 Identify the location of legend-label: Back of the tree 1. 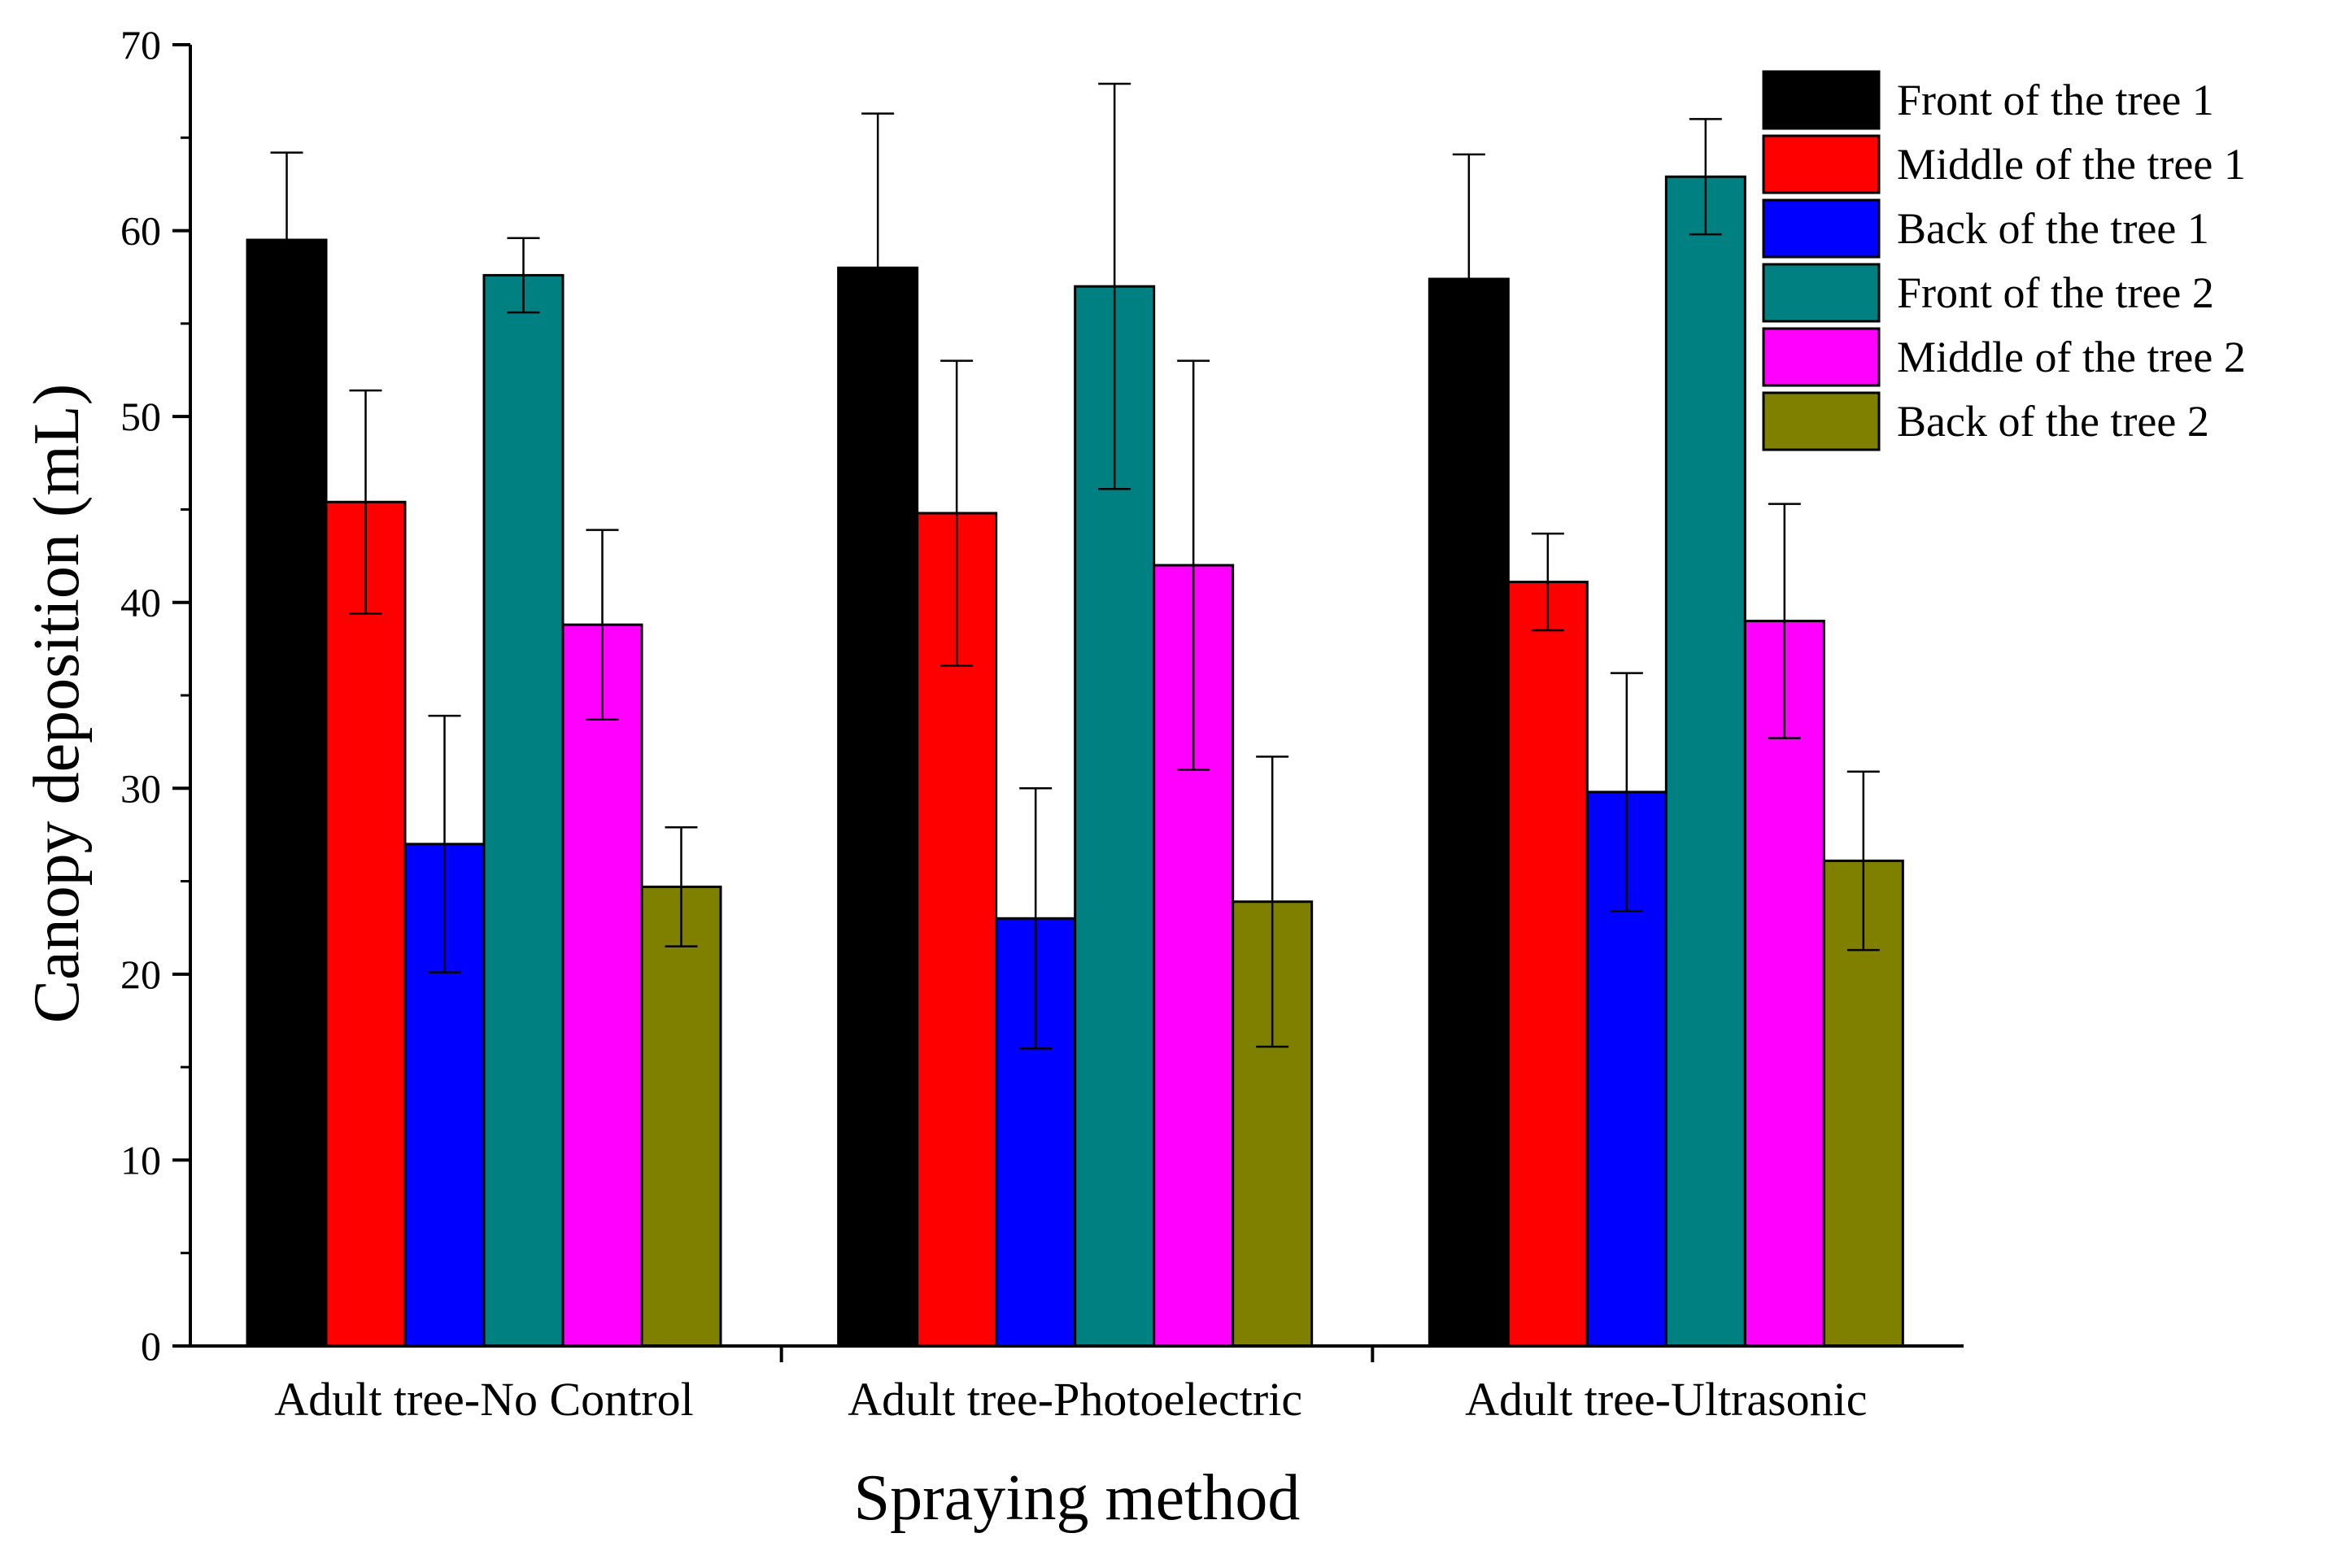
(2053, 228).